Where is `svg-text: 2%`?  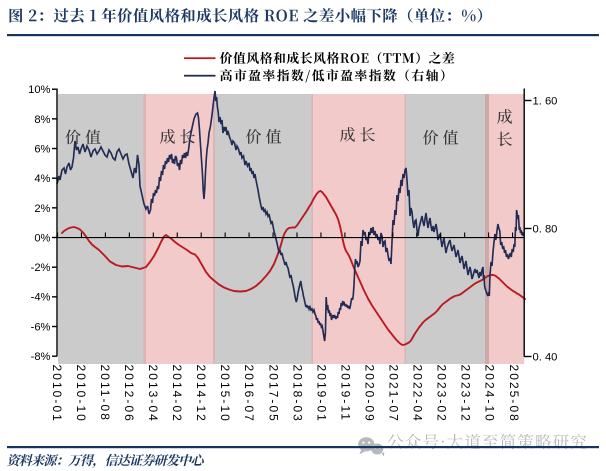 svg-text: 2% is located at coordinates (42, 209).